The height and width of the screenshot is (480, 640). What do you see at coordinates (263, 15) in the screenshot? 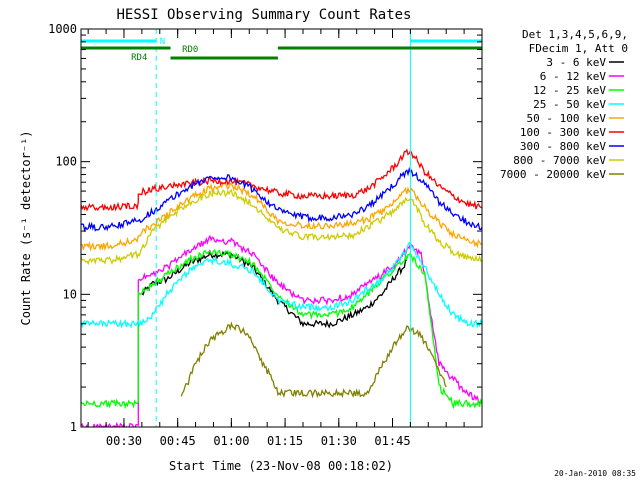
I see `chart-title: HESSI Observing Summary Count Rates` at bounding box center [263, 15].